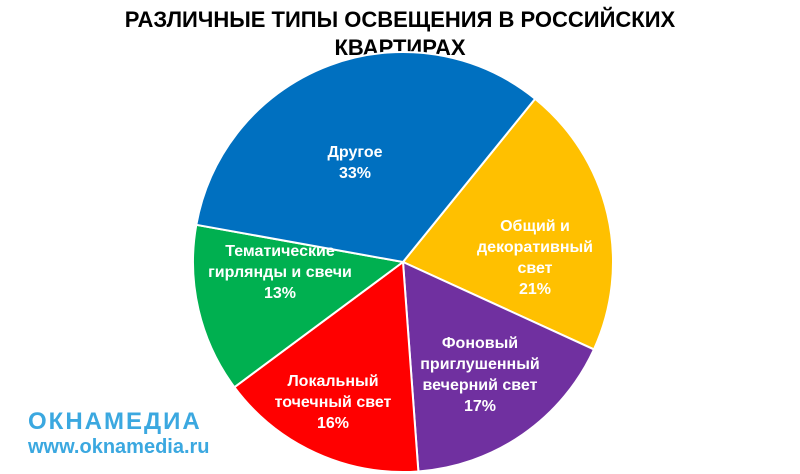 The width and height of the screenshot is (800, 474). I want to click on slice-name: Общий и декоративный свет, so click(535, 247).